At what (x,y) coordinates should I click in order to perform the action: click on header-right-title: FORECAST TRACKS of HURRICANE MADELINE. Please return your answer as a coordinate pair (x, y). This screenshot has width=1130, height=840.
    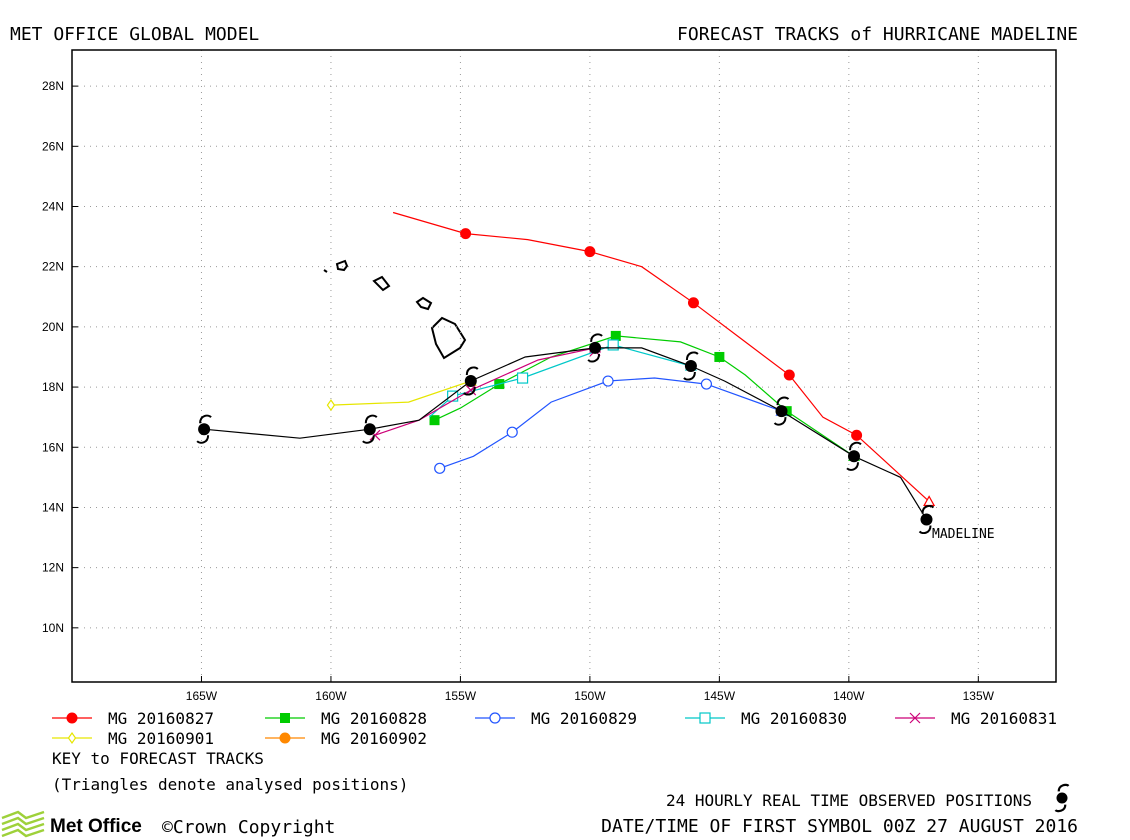
    Looking at the image, I should click on (877, 34).